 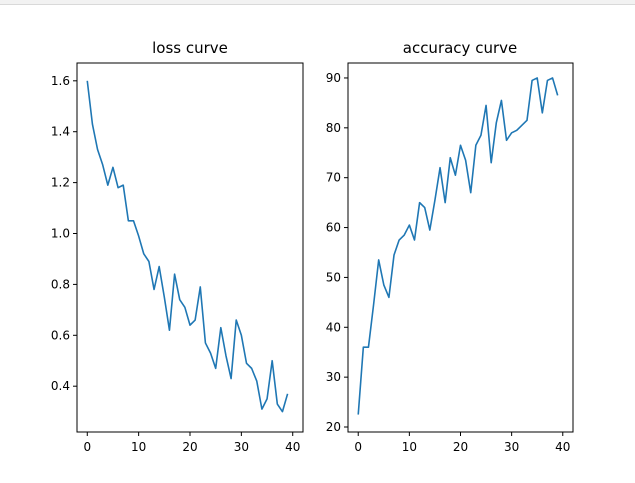 What do you see at coordinates (333, 228) in the screenshot?
I see `accuracy-y-tick-label: 60` at bounding box center [333, 228].